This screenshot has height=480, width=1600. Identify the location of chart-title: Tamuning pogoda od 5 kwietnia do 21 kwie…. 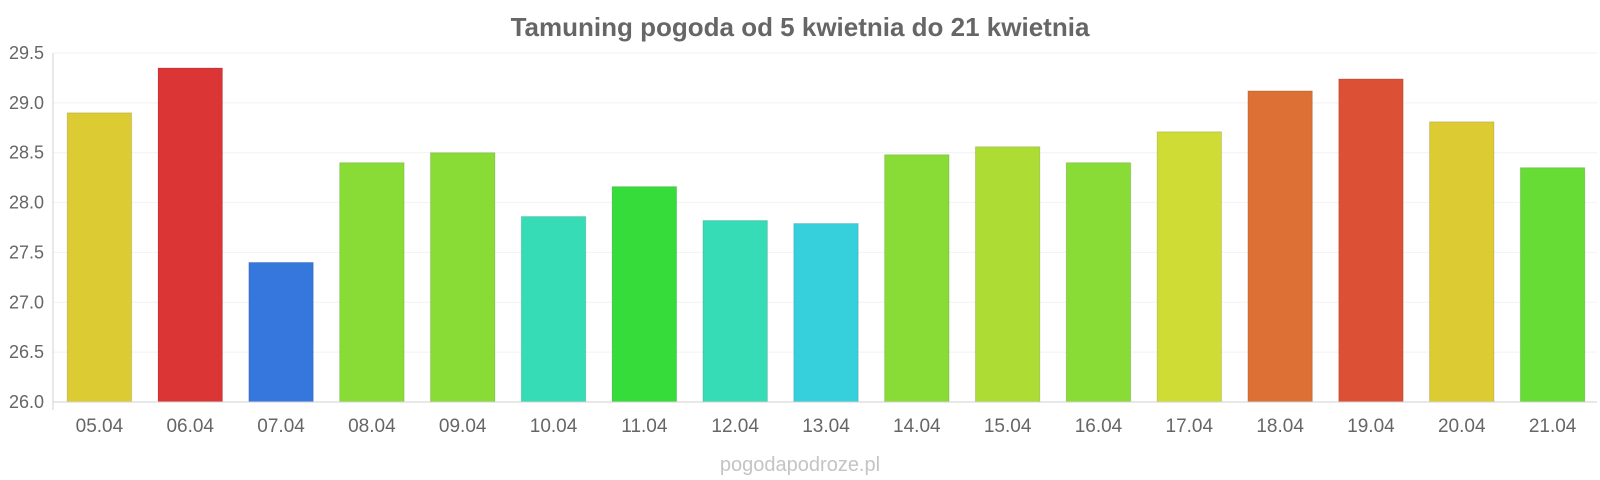
(800, 27).